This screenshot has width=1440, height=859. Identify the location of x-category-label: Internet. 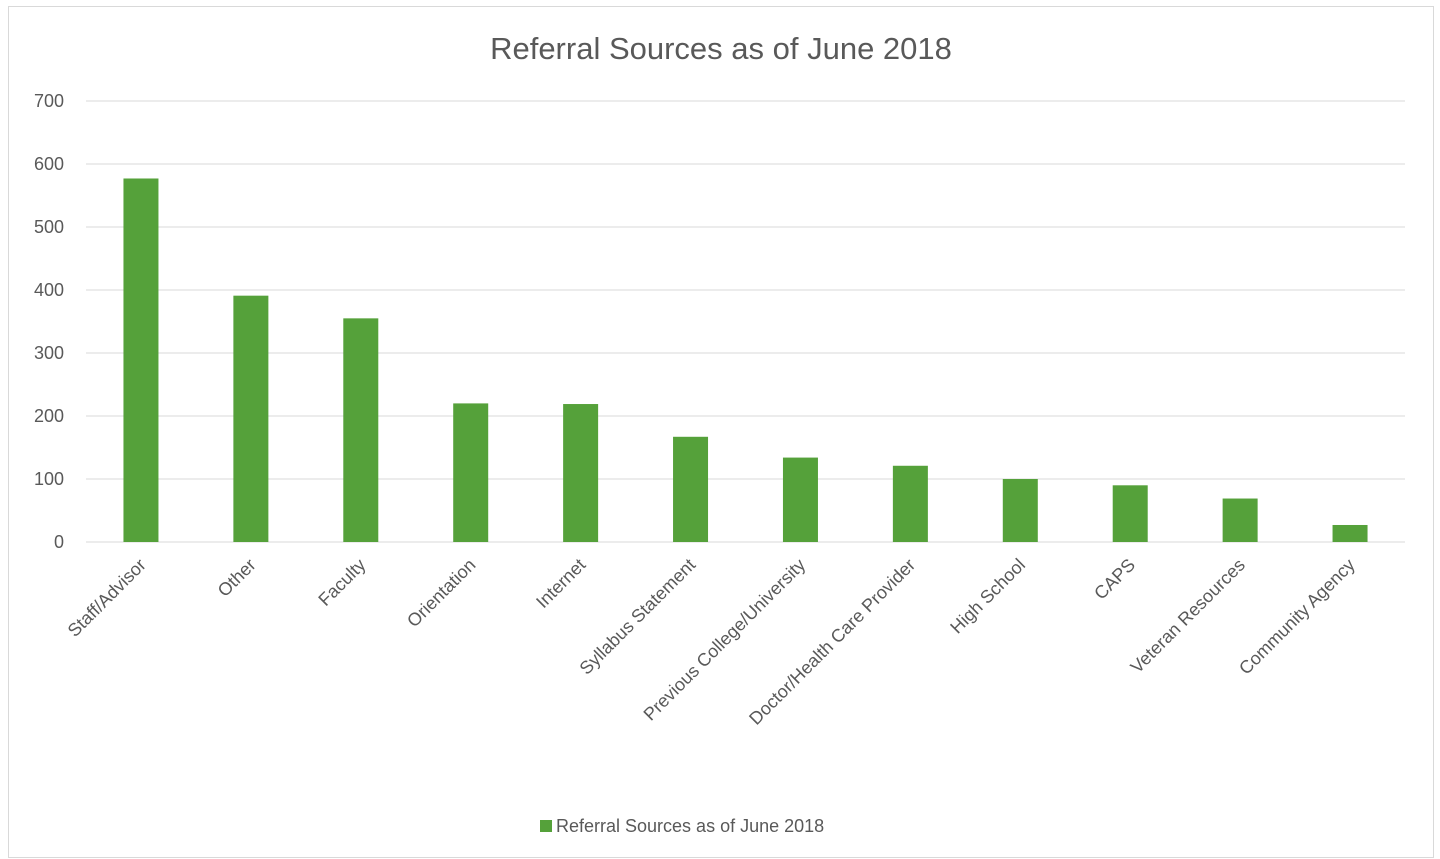
(560, 583).